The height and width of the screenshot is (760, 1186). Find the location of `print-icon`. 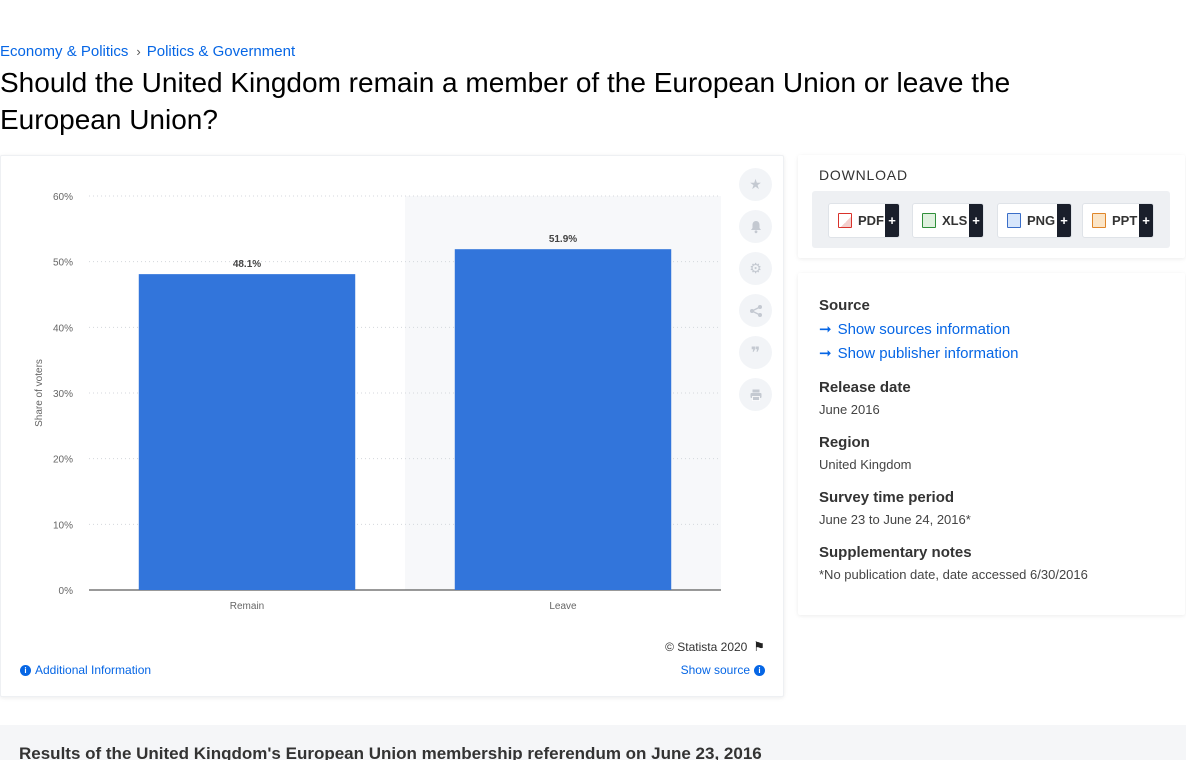

print-icon is located at coordinates (755, 394).